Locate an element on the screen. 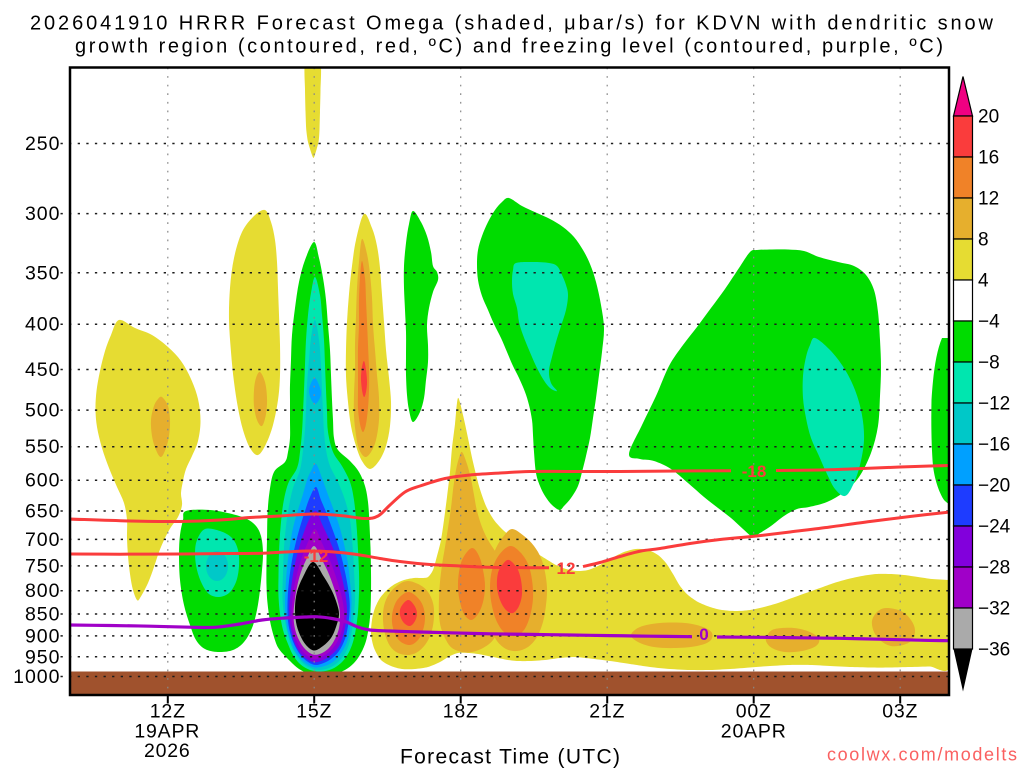 This screenshot has width=1024, height=768. svg-text: 750 is located at coordinates (43, 566).